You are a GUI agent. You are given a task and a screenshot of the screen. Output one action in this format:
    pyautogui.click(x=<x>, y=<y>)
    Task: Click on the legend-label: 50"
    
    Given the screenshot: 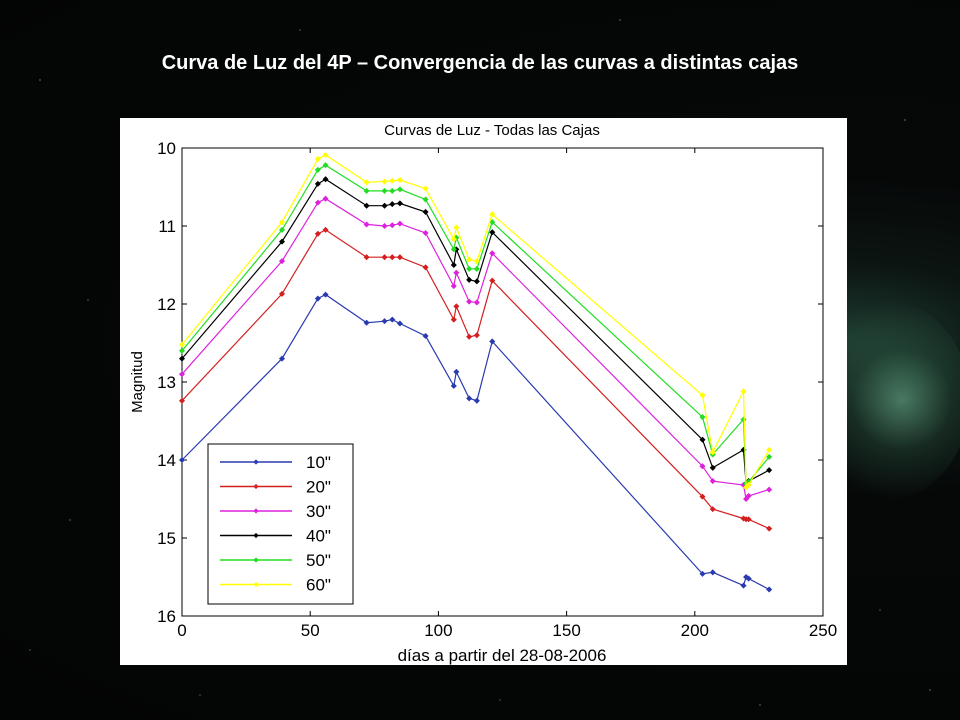 What is the action you would take?
    pyautogui.click(x=318, y=560)
    